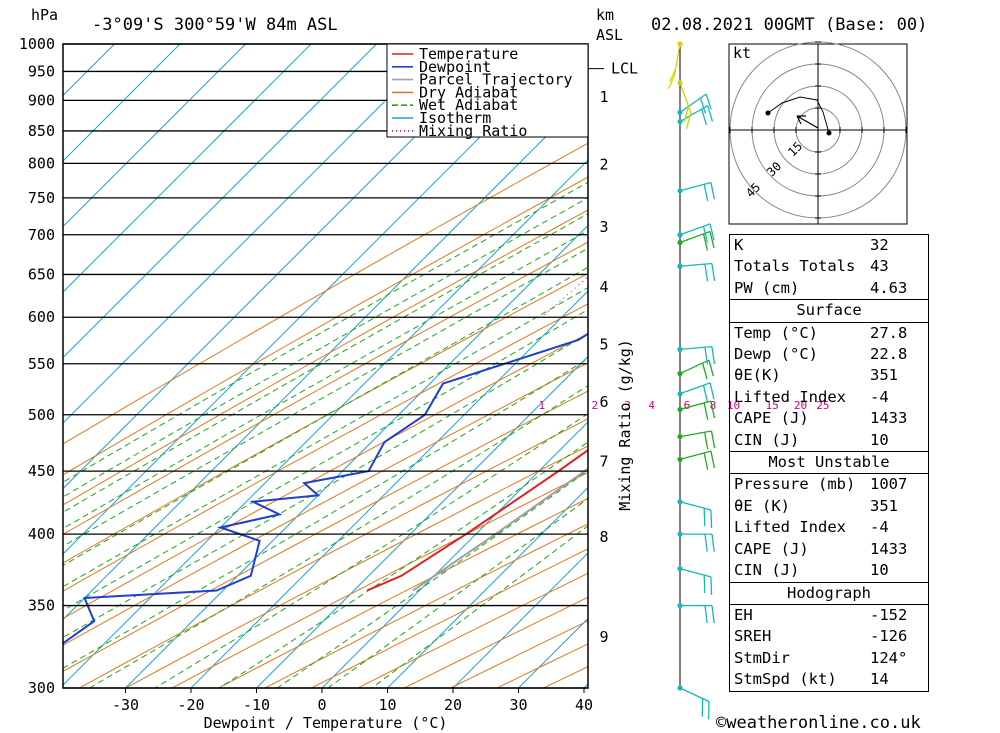 The width and height of the screenshot is (1000, 733). I want to click on copyright-text: ©weatheronline.co.uk, so click(818, 723).